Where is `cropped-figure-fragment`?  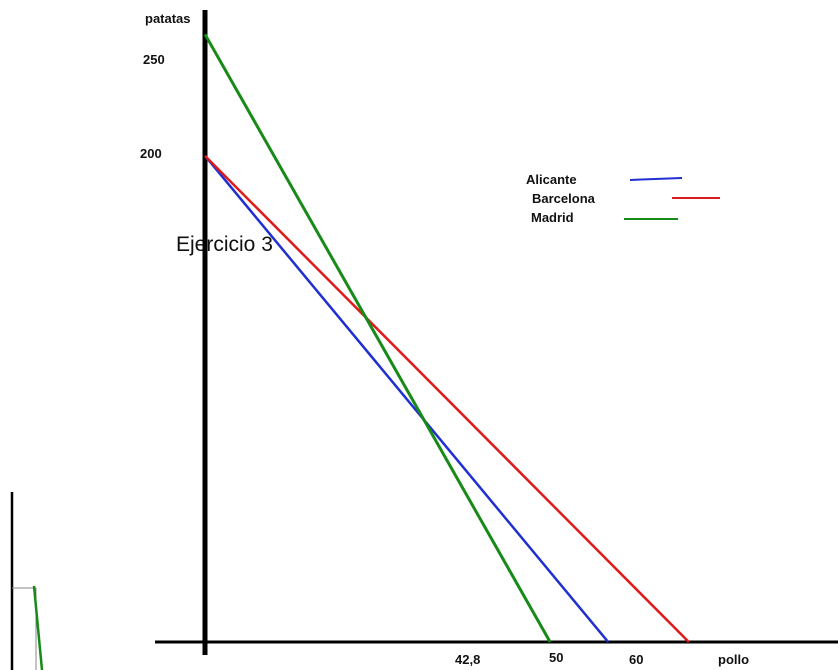 cropped-figure-fragment is located at coordinates (27, 581).